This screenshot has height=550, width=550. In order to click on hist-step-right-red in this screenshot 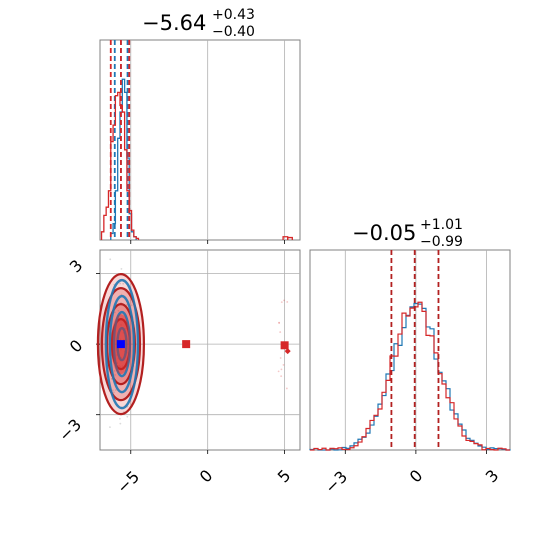, I will do `click(410, 376)`.